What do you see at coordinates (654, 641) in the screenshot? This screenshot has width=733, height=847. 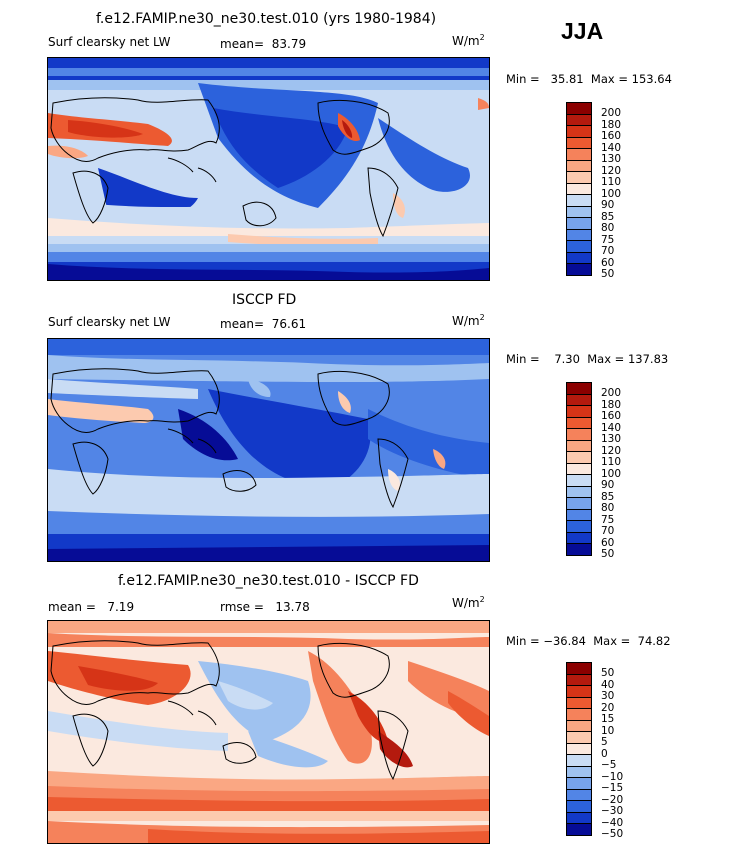 I see `panel3-max-value: 74.82` at bounding box center [654, 641].